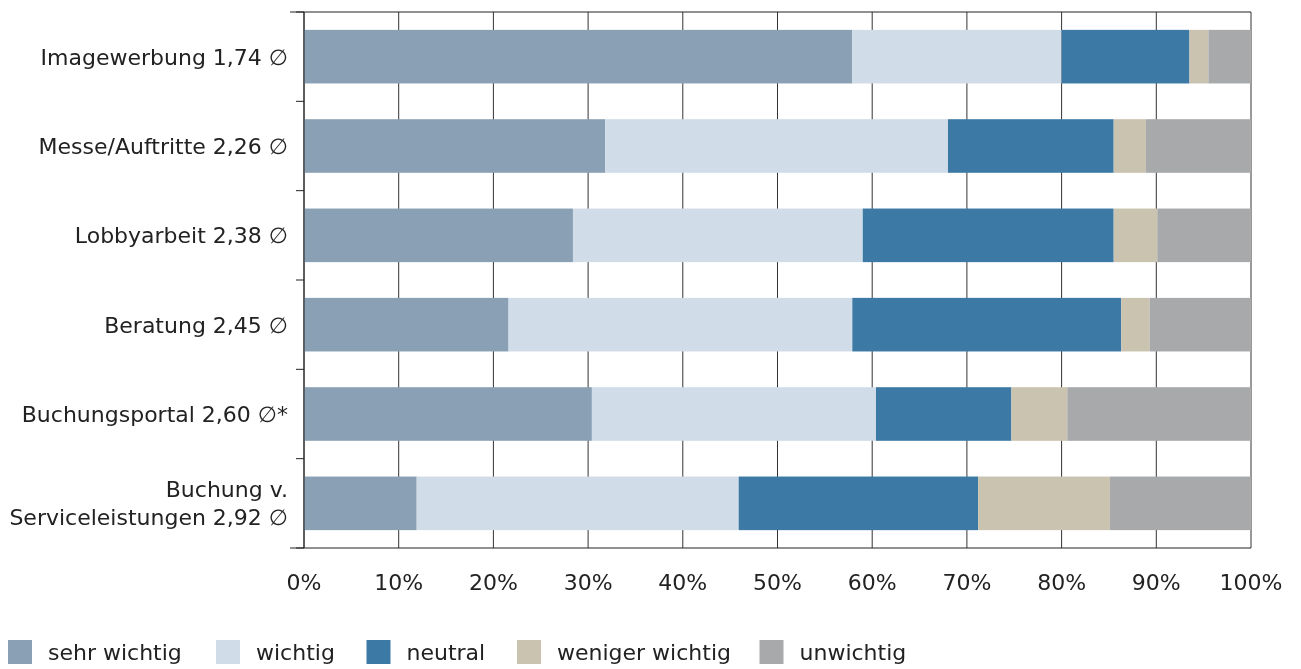  Describe the element at coordinates (196, 325) in the screenshot. I see `y-tick-label: Beratung 2,45 ∅` at that location.